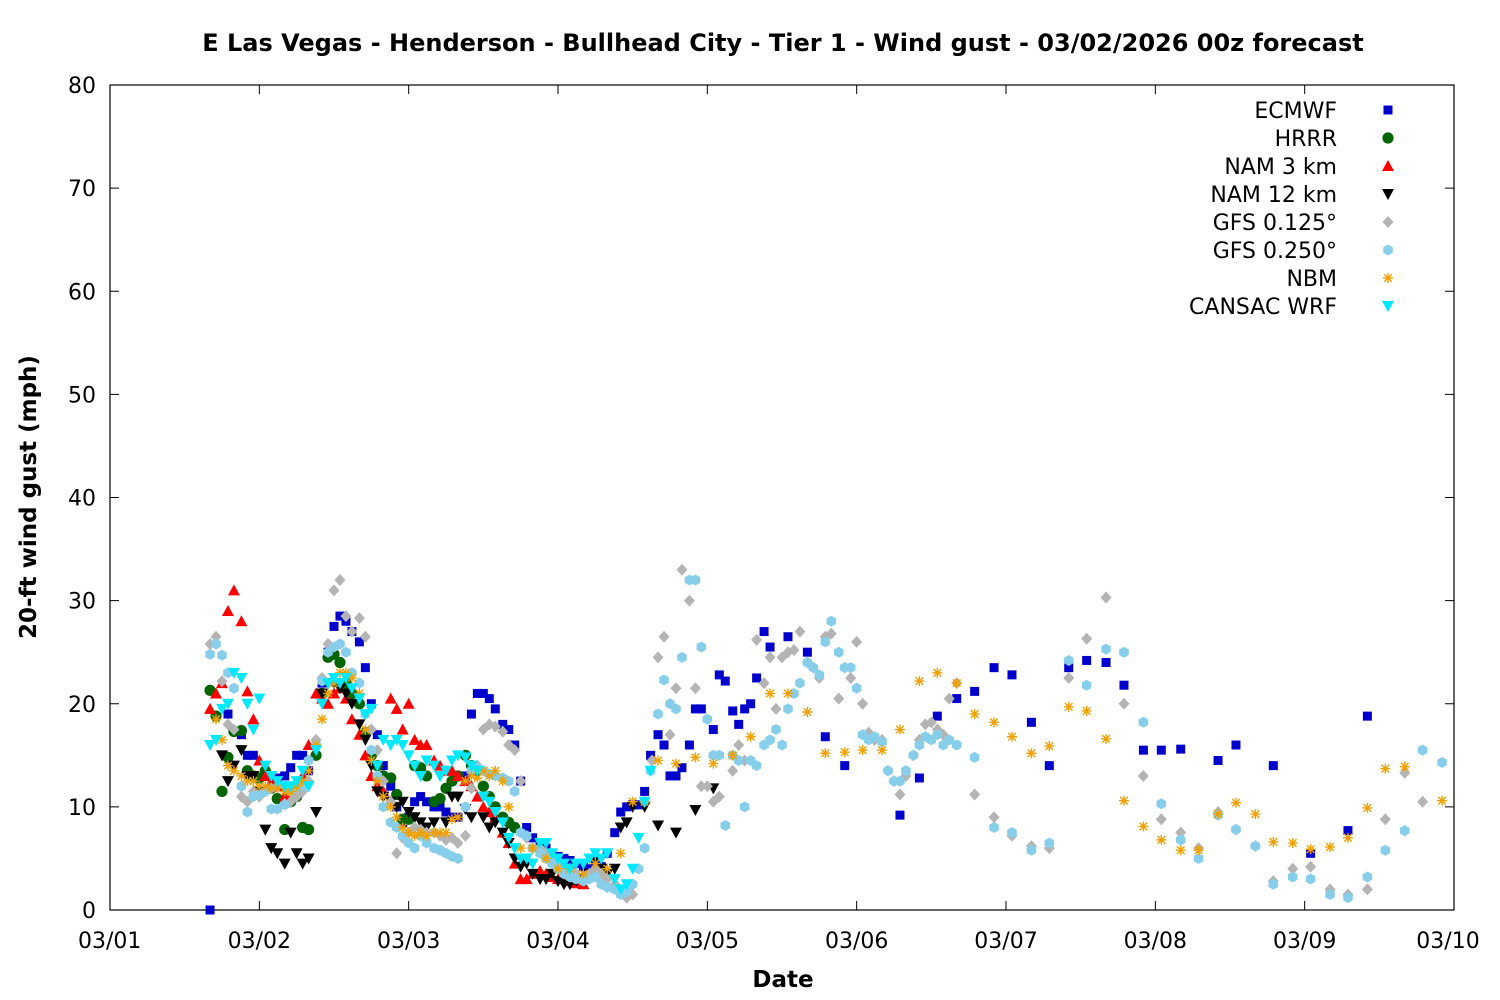 The height and width of the screenshot is (1000, 1500). What do you see at coordinates (782, 980) in the screenshot?
I see `x-axis-label: Date` at bounding box center [782, 980].